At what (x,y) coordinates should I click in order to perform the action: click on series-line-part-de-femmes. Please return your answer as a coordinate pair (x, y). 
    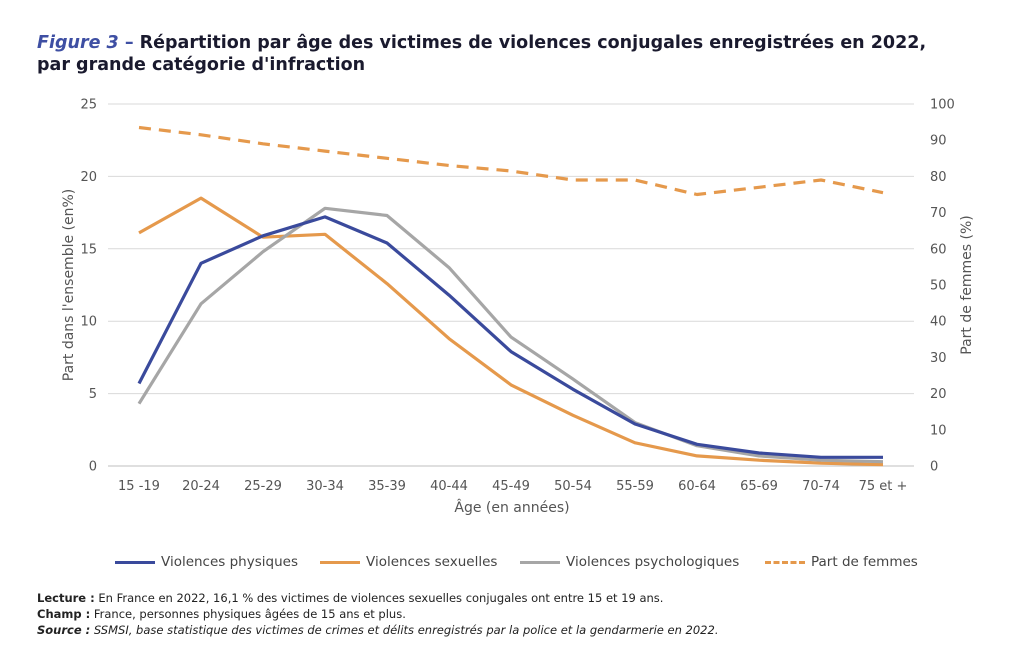
    Looking at the image, I should click on (511, 161).